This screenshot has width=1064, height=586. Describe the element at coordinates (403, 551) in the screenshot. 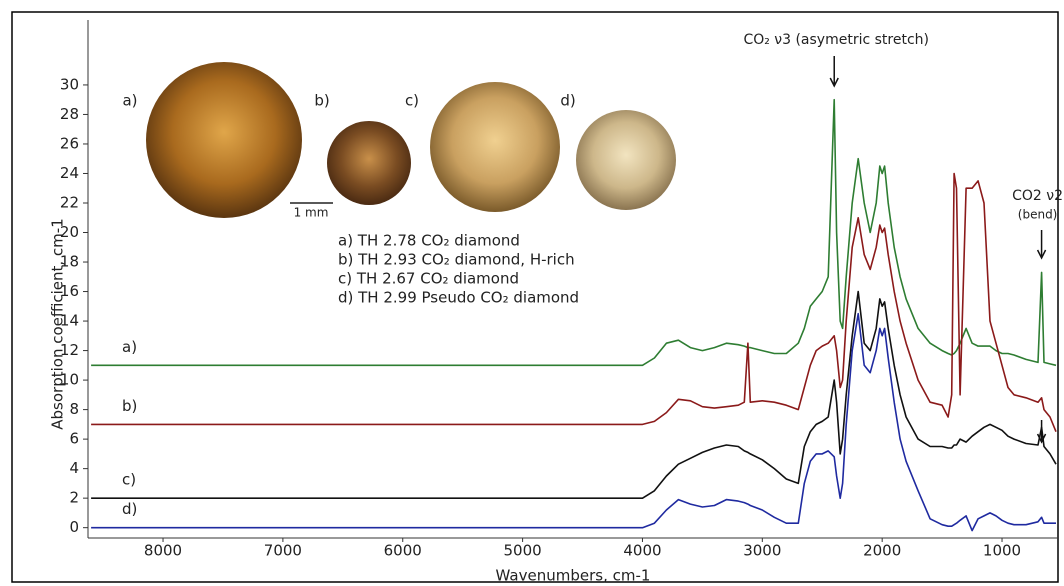

I see `x-tick-label: 6000` at that location.